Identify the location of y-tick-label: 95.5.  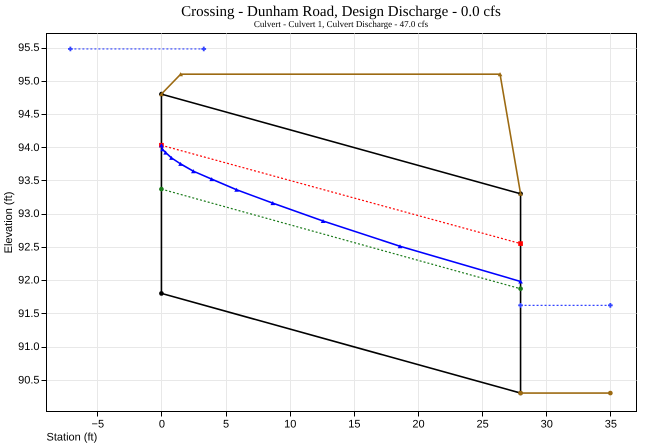
(29, 48).